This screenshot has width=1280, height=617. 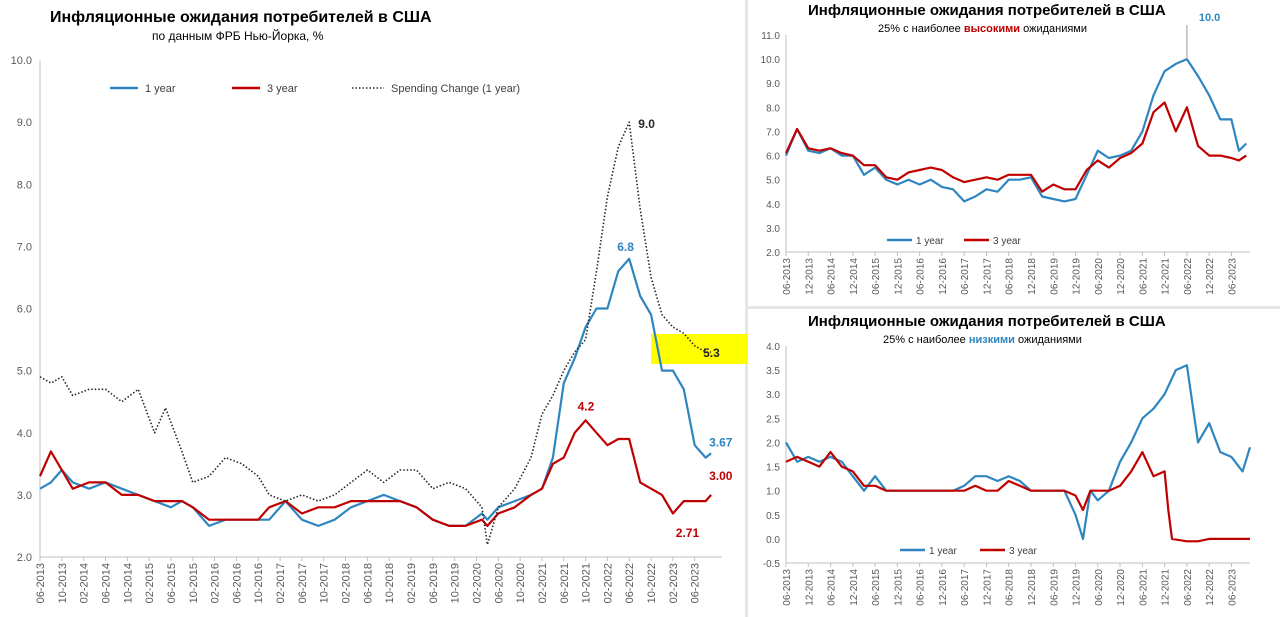 What do you see at coordinates (674, 583) in the screenshot?
I see `x-tick-label: 02-2023` at bounding box center [674, 583].